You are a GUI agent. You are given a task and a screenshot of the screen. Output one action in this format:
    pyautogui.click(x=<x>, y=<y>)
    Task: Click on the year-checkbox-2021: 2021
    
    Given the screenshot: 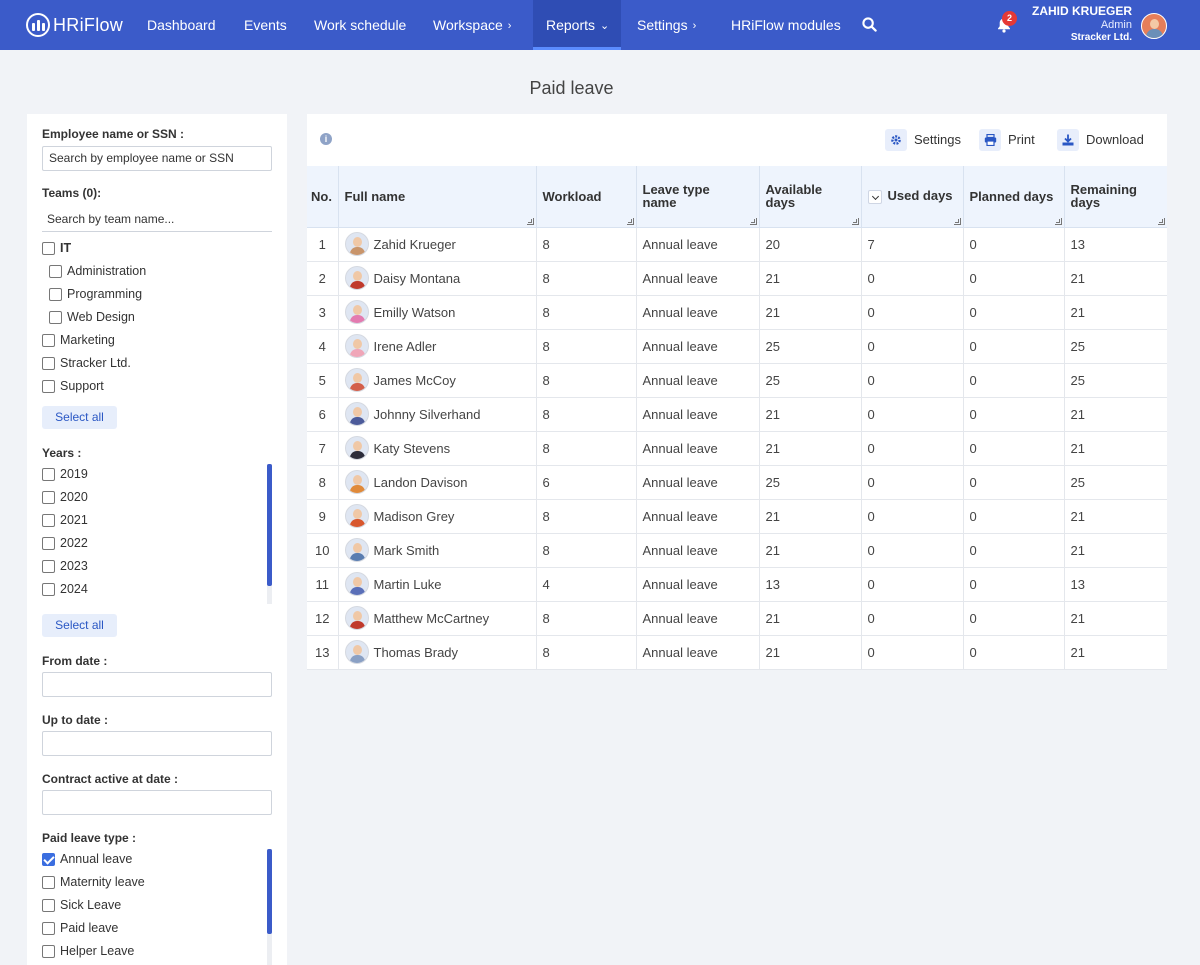 What is the action you would take?
    pyautogui.click(x=65, y=520)
    